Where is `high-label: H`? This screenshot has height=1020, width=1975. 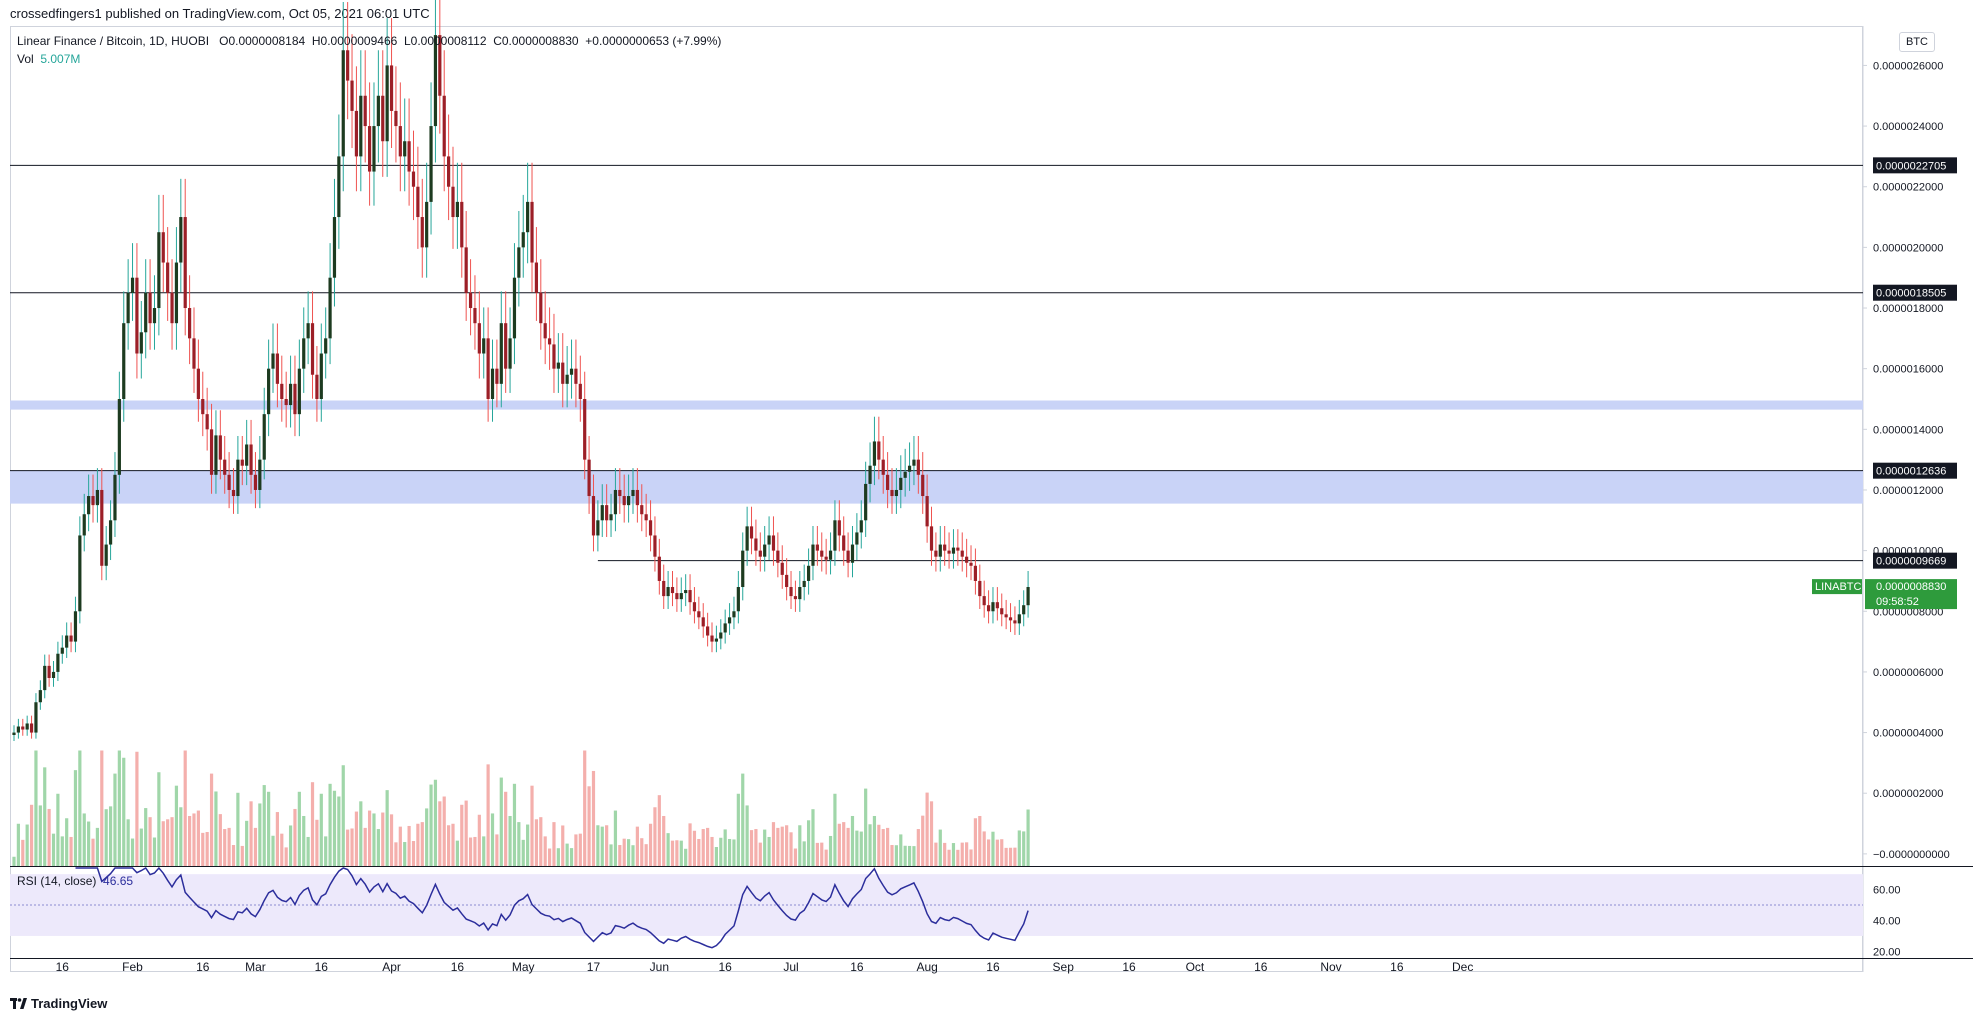 high-label: H is located at coordinates (316, 41).